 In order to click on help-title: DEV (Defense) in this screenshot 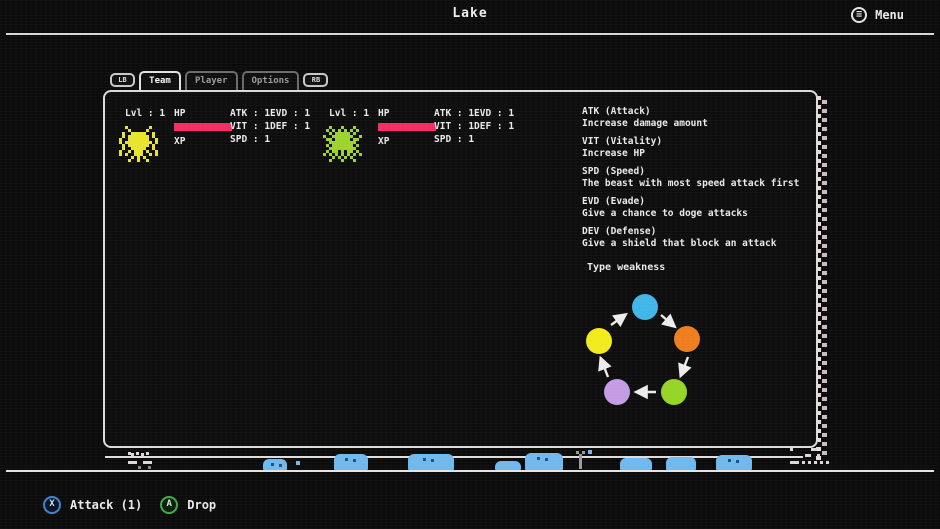, I will do `click(619, 231)`.